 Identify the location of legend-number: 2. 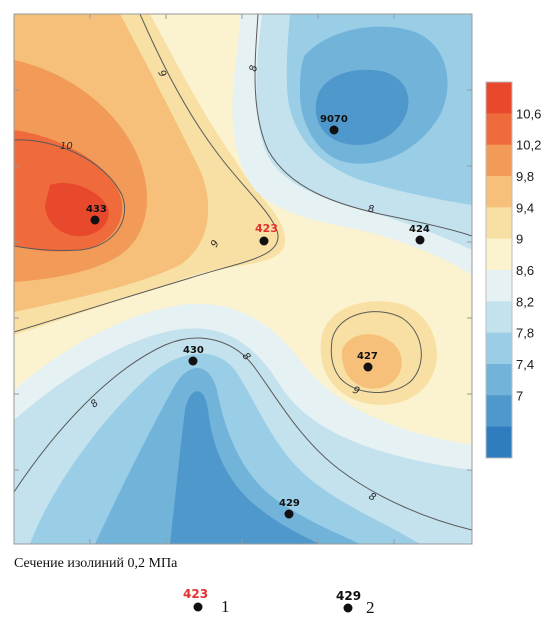
(370, 607).